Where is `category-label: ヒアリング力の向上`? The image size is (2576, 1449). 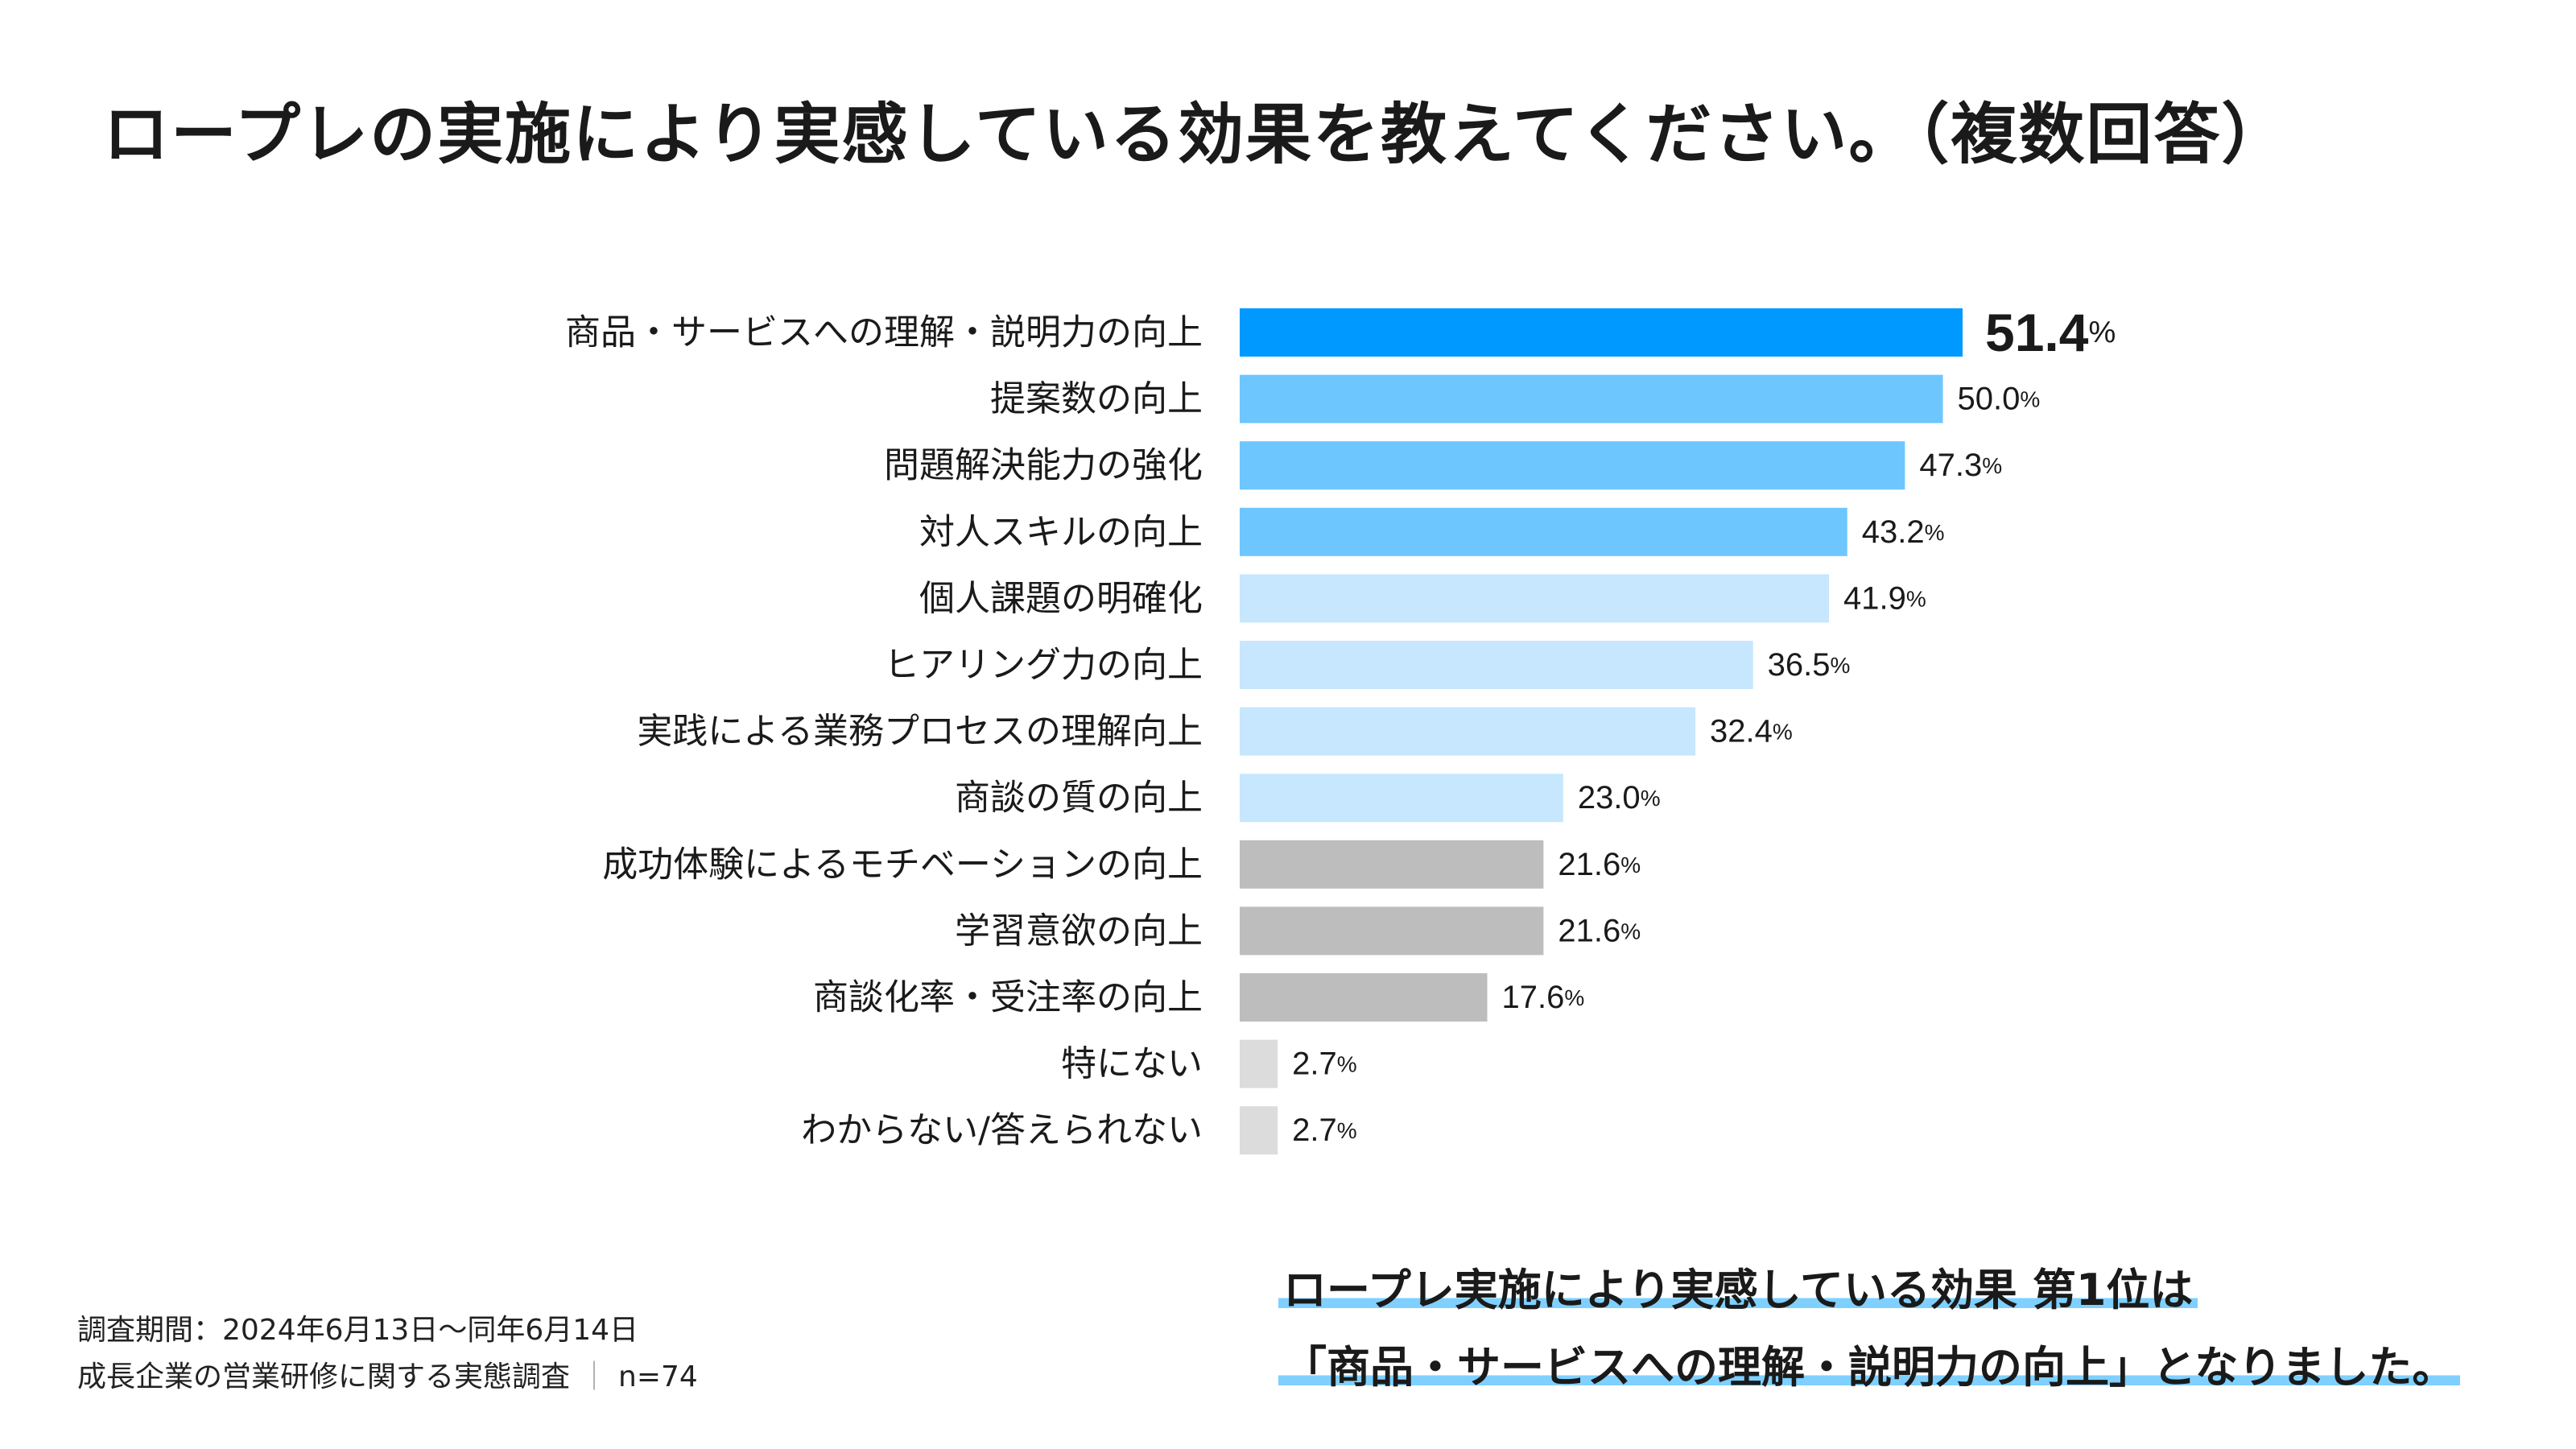 category-label: ヒアリング力の向上 is located at coordinates (1043, 665).